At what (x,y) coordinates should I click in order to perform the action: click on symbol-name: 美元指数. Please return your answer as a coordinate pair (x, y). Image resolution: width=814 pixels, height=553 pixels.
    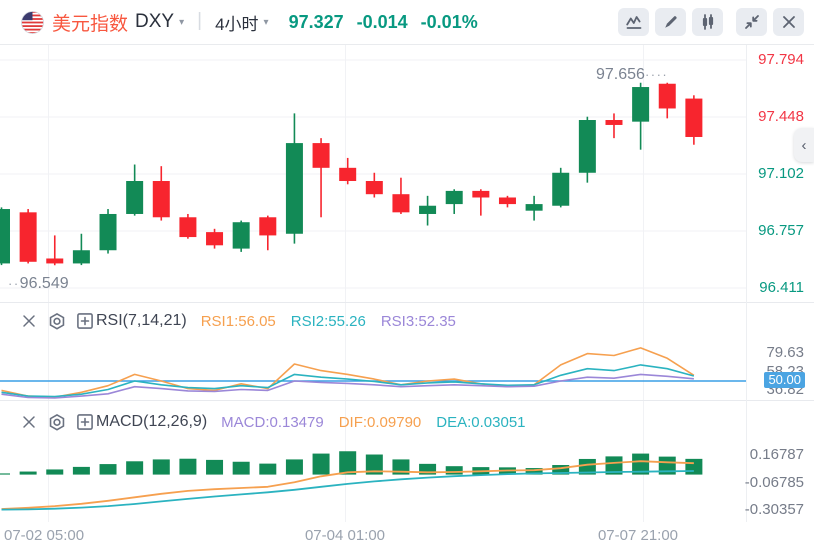
    Looking at the image, I should click on (90, 24).